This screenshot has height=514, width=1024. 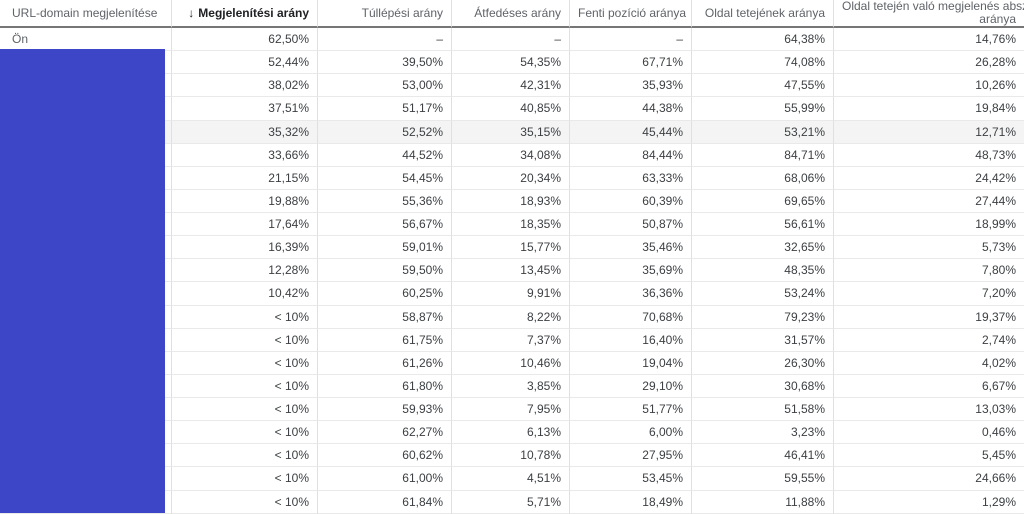 I want to click on value-cell: 59,01%, so click(x=385, y=248).